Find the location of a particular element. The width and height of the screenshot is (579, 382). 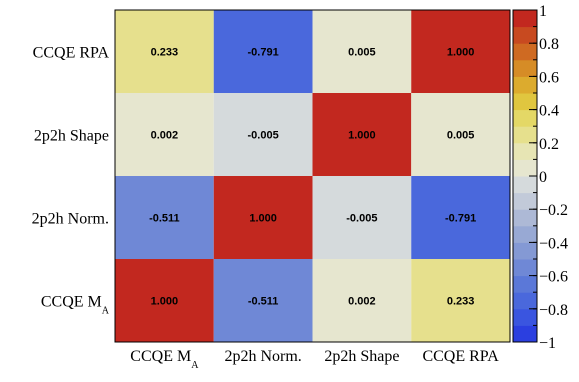

color-scale-tick-label: −0.8 is located at coordinates (553, 310).